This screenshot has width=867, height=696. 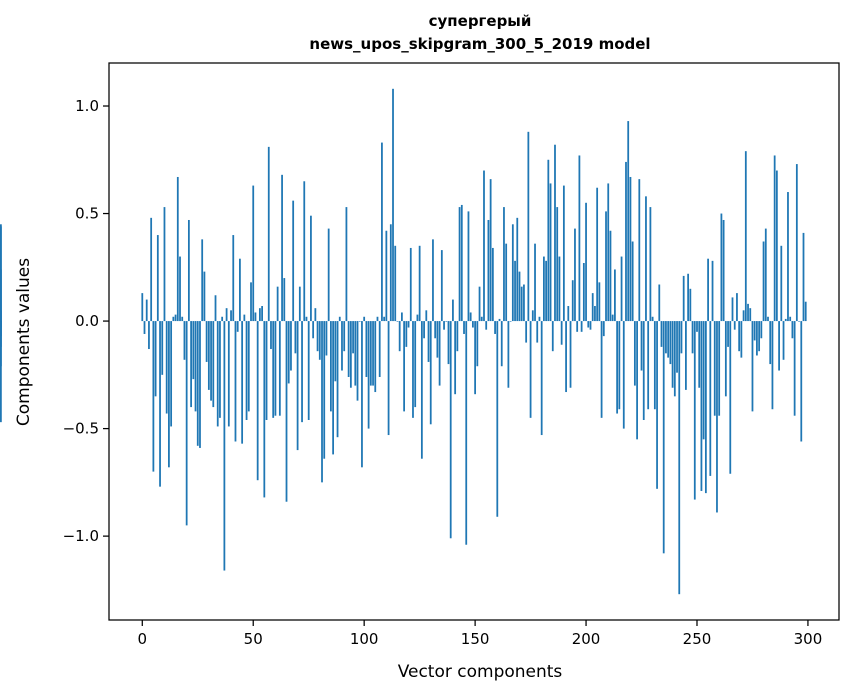 I want to click on x-tick-label: 150, so click(x=475, y=639).